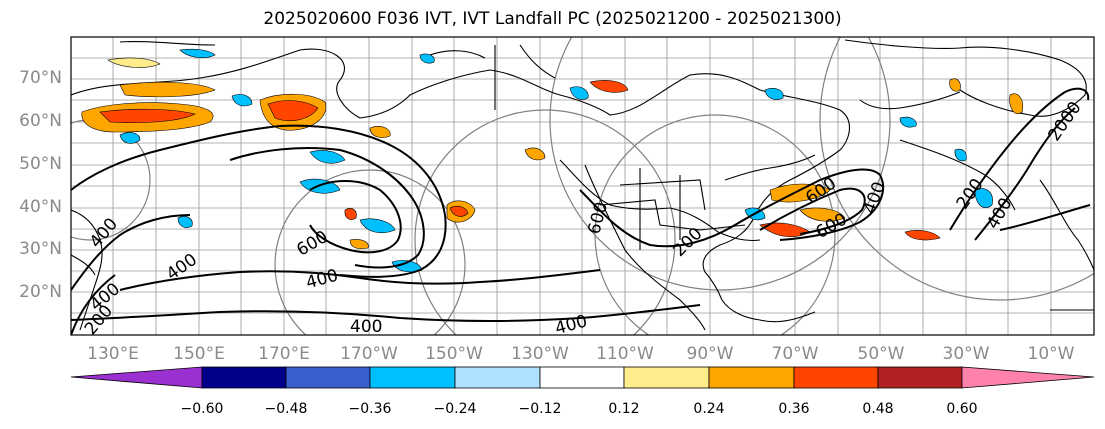  What do you see at coordinates (710, 354) in the screenshot?
I see `lon-label: 90°W` at bounding box center [710, 354].